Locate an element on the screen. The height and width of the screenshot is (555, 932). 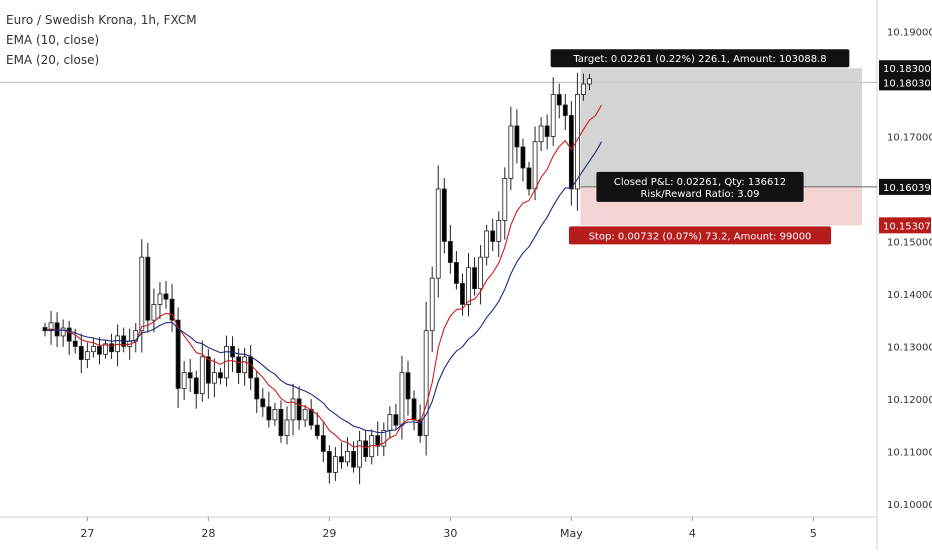
target-zone is located at coordinates (721, 127).